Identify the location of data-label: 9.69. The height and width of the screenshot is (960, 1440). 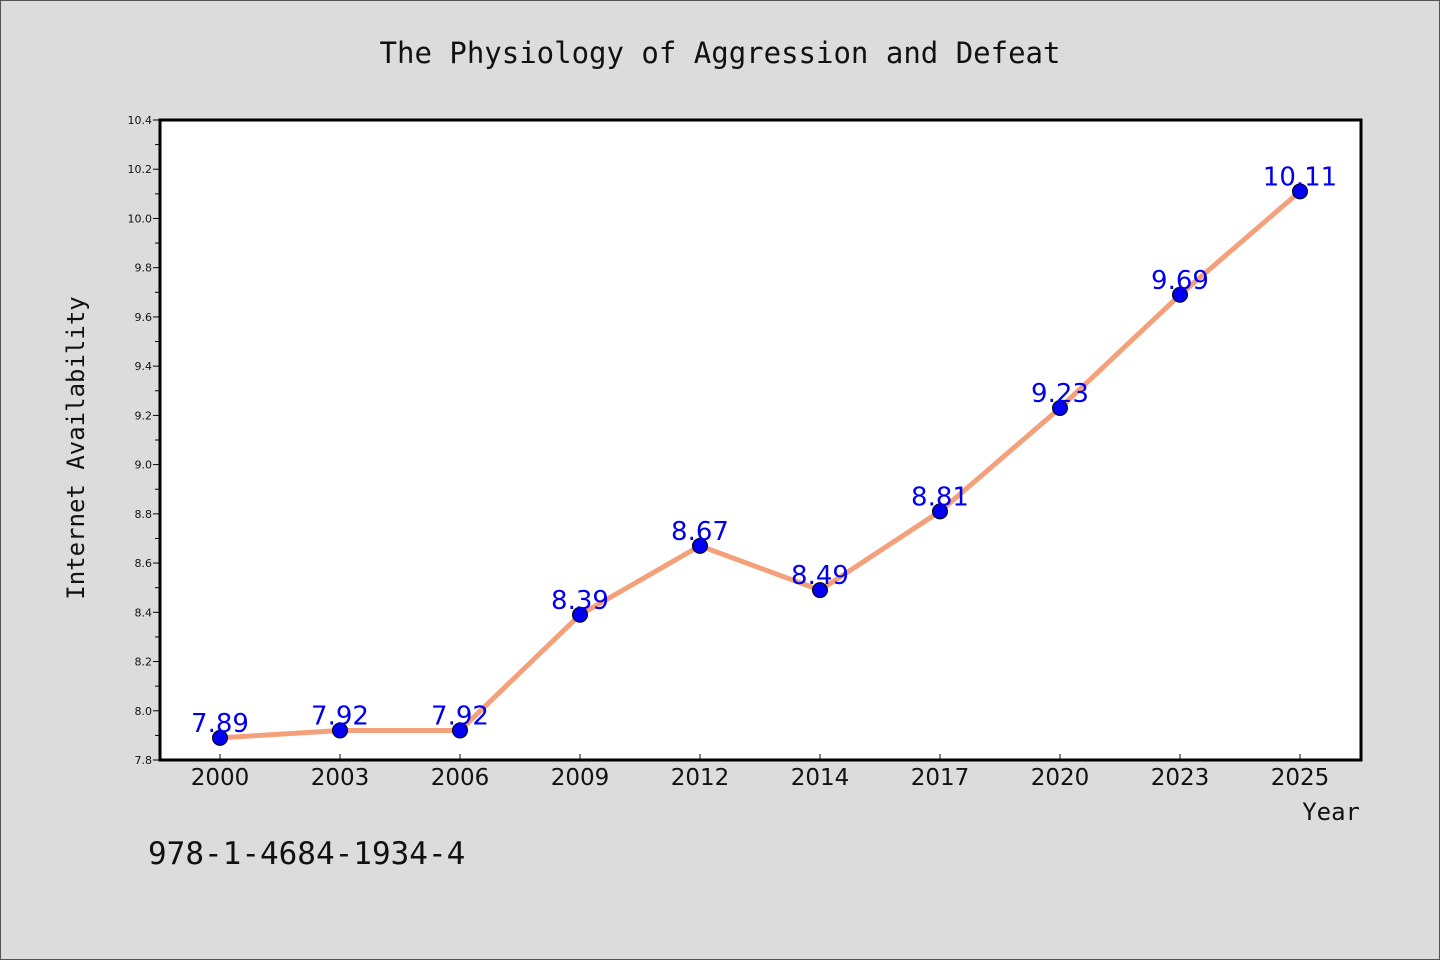
(1180, 281).